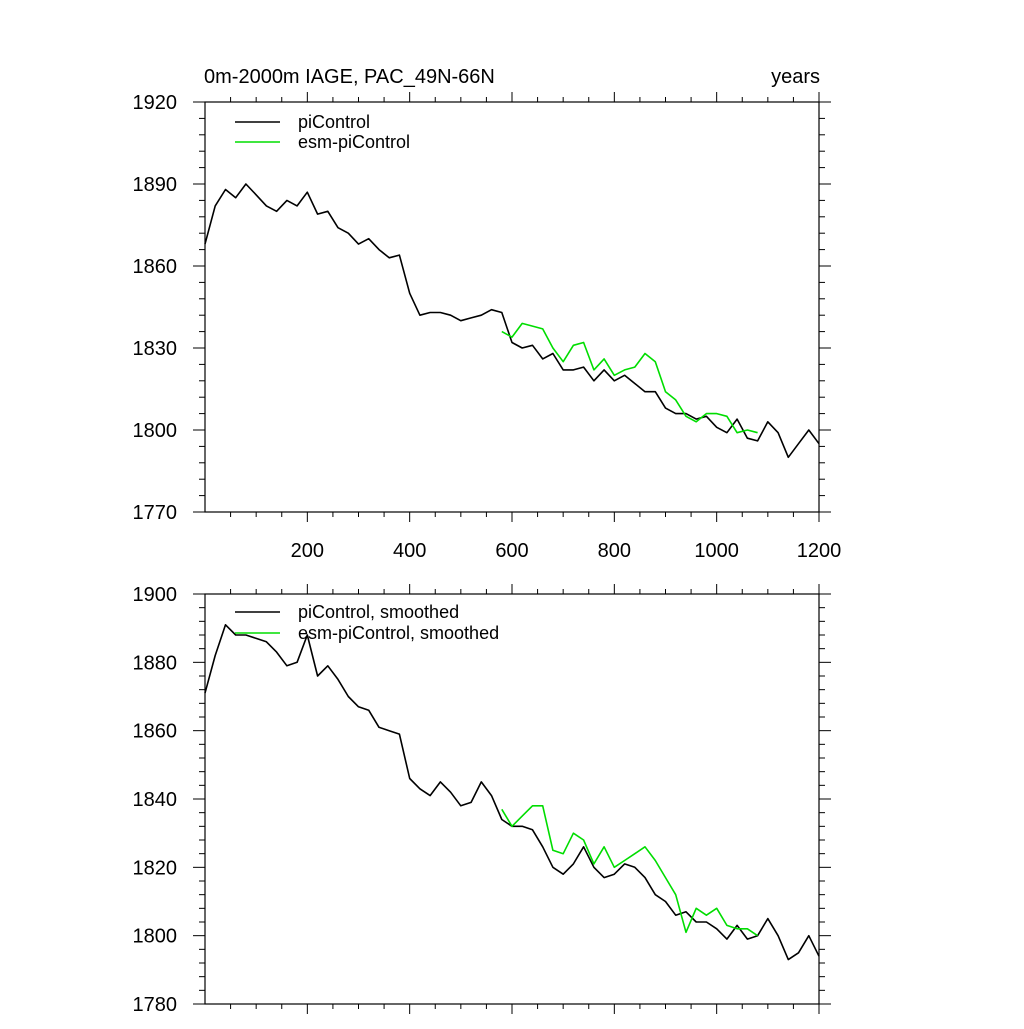 This screenshot has height=1029, width=1024. I want to click on y-tick-label: 1820, so click(155, 868).